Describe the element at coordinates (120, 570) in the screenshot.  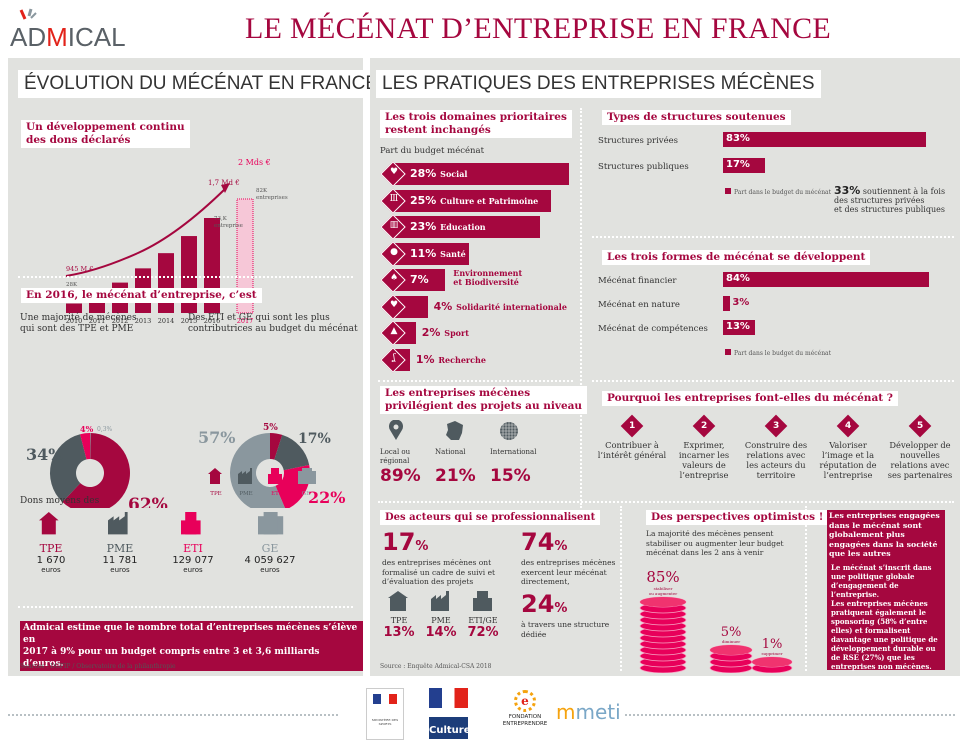
I see `don-unit: euros` at that location.